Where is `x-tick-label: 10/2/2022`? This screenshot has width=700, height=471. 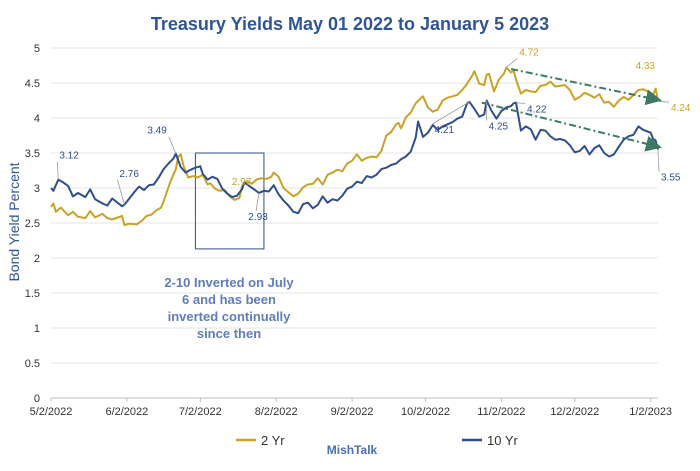 x-tick-label: 10/2/2022 is located at coordinates (425, 412).